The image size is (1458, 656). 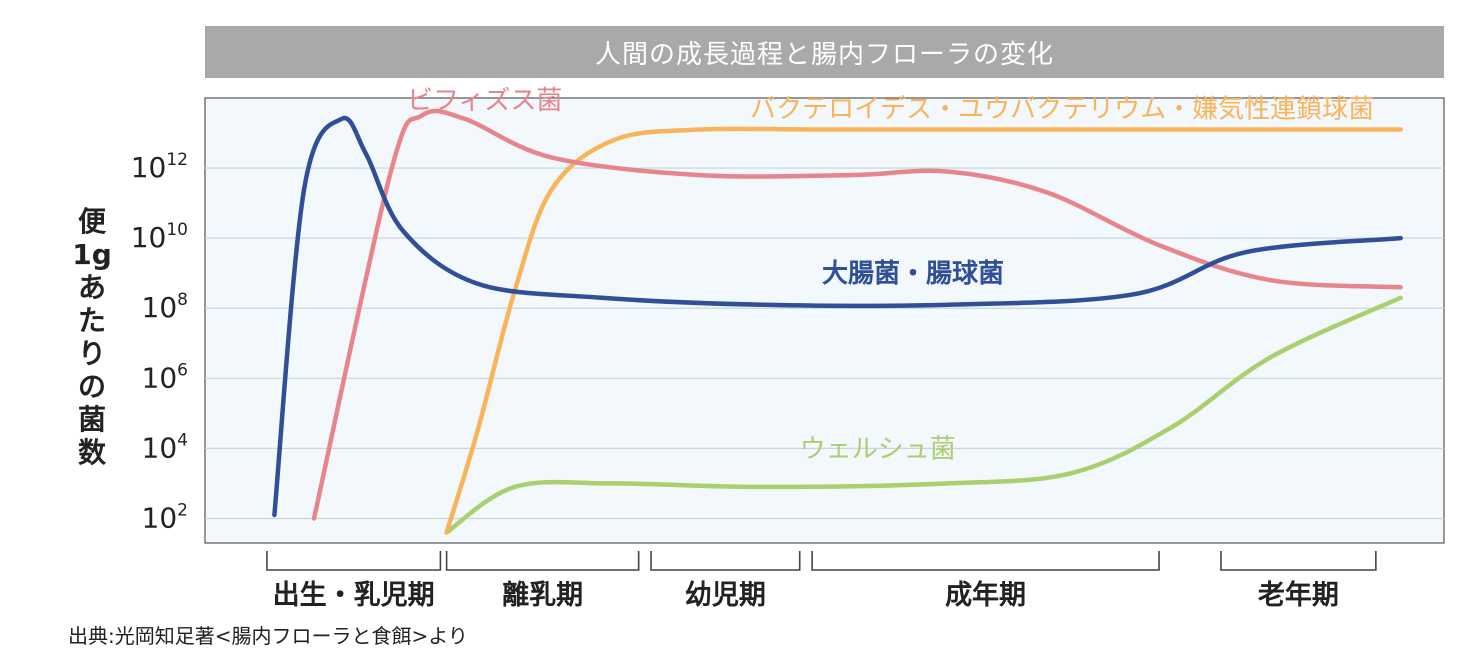 What do you see at coordinates (725, 595) in the screenshot?
I see `period-label: 幼児期` at bounding box center [725, 595].